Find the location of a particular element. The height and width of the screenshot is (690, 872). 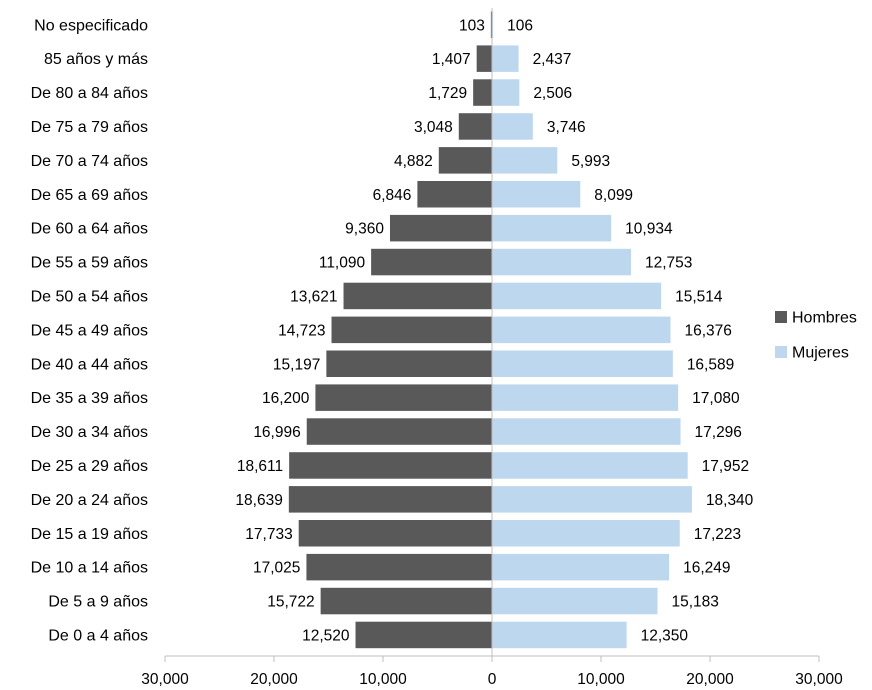

value-label-hombres: 13,621 is located at coordinates (313, 296).